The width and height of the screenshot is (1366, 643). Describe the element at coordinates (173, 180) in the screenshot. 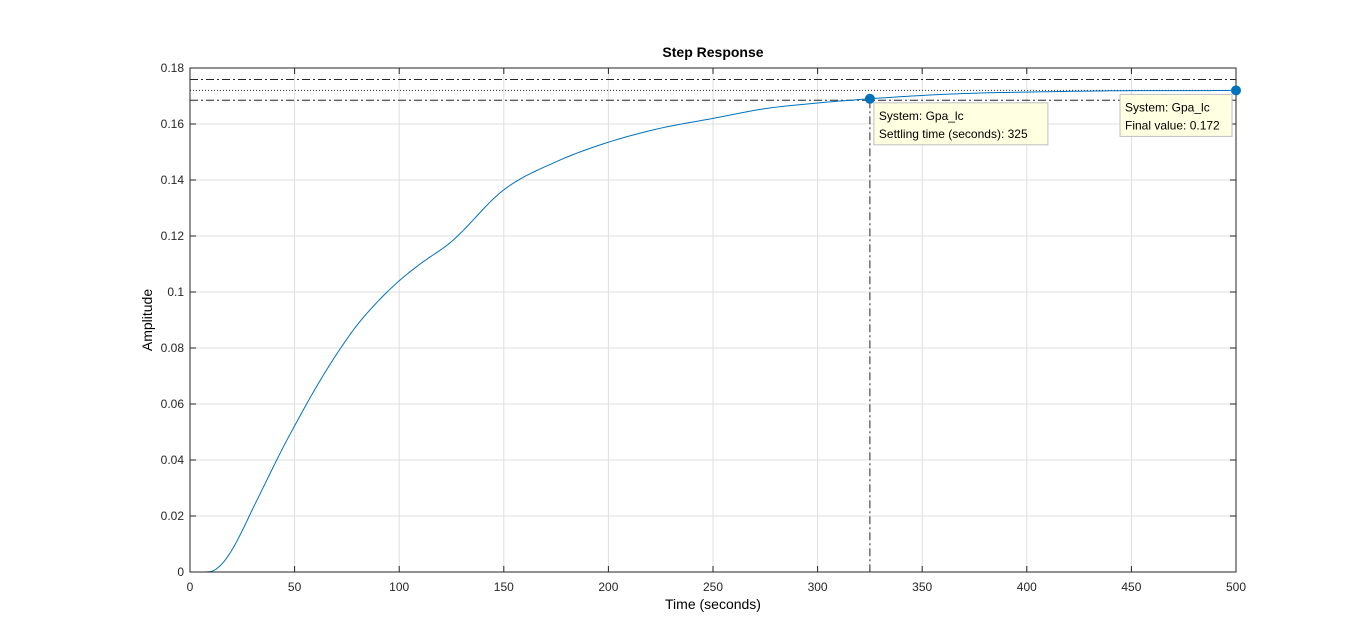

I see `y-tick-label: 0.14` at that location.